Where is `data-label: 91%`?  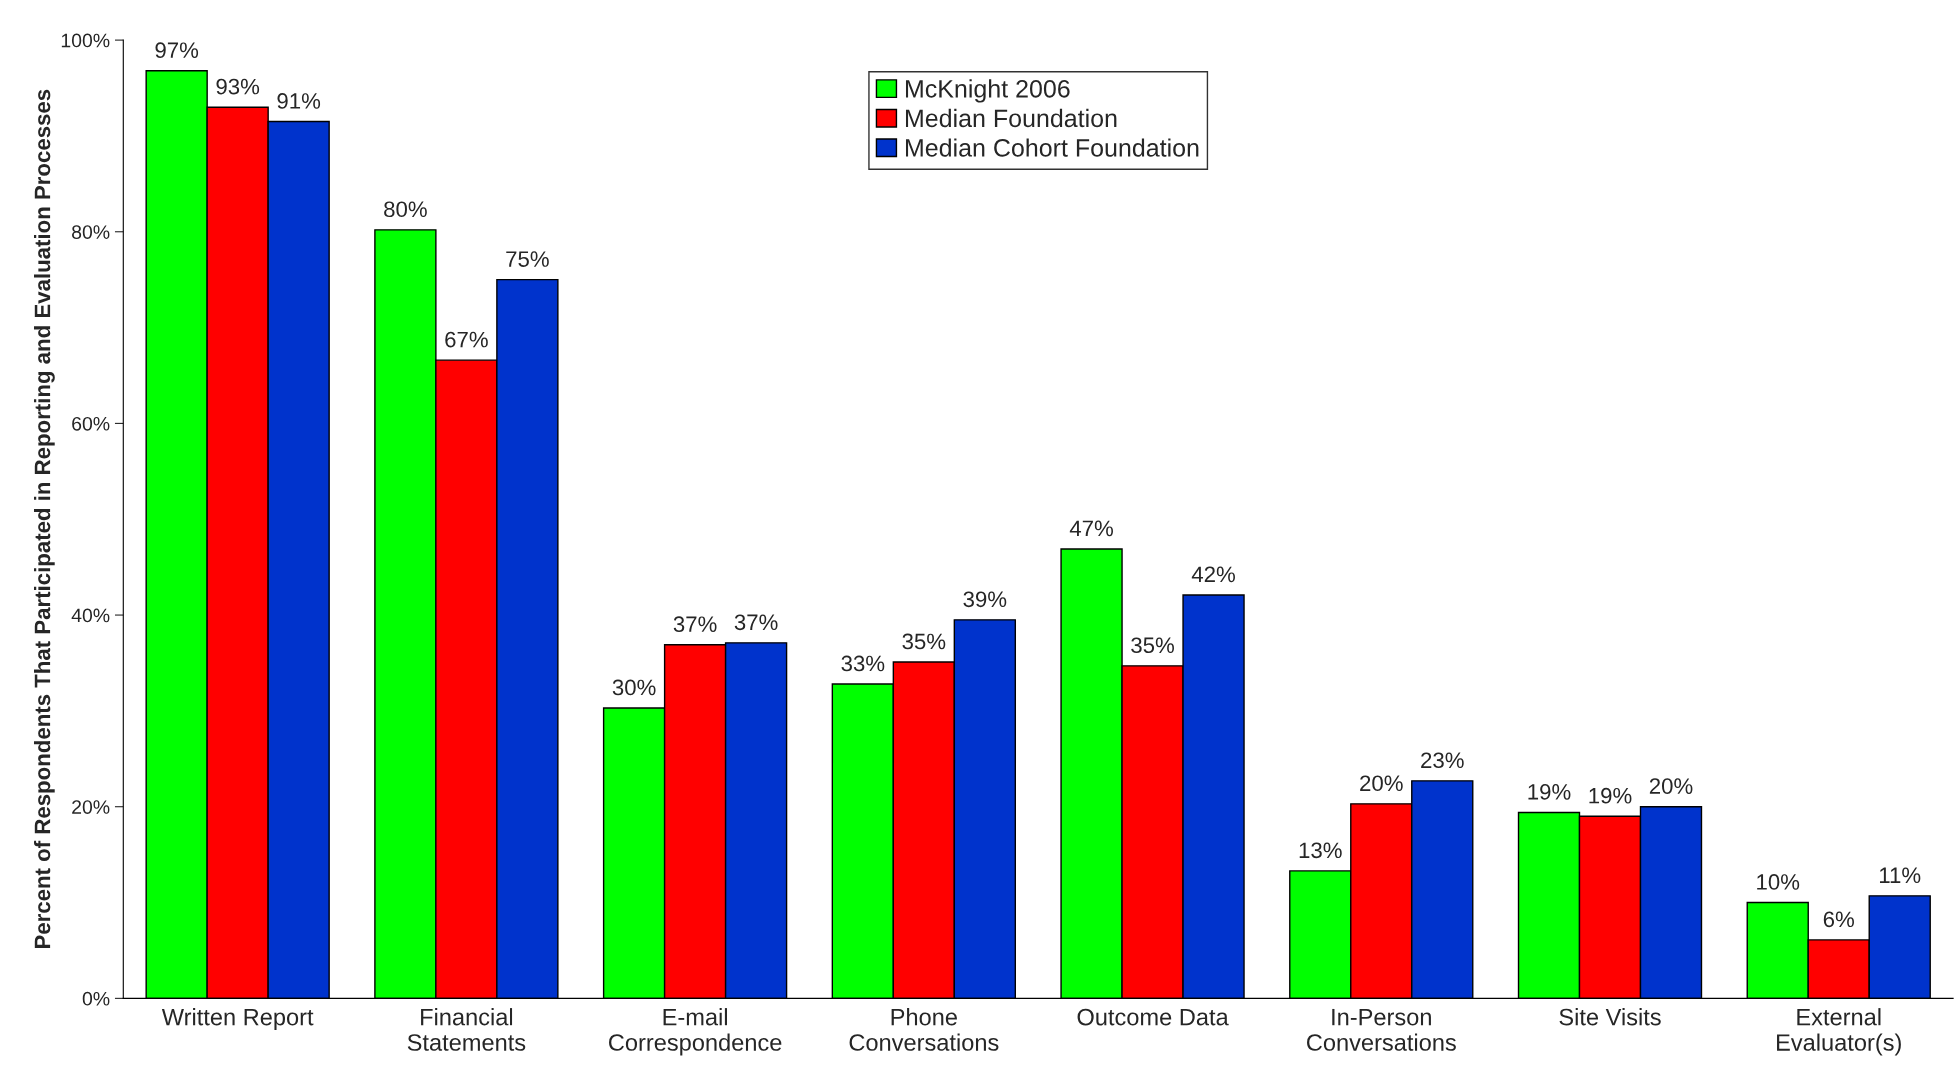 data-label: 91% is located at coordinates (299, 101).